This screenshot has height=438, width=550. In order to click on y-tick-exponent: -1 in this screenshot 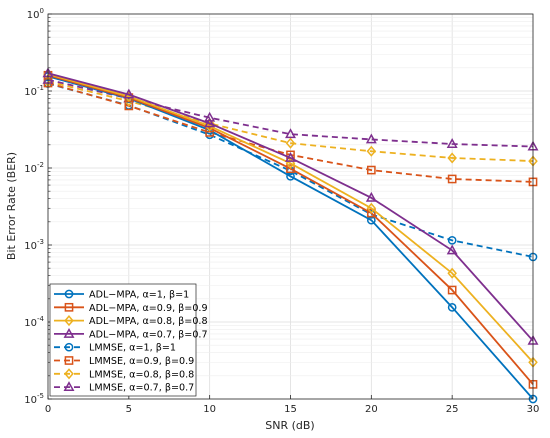, I will do `click(40, 88)`.